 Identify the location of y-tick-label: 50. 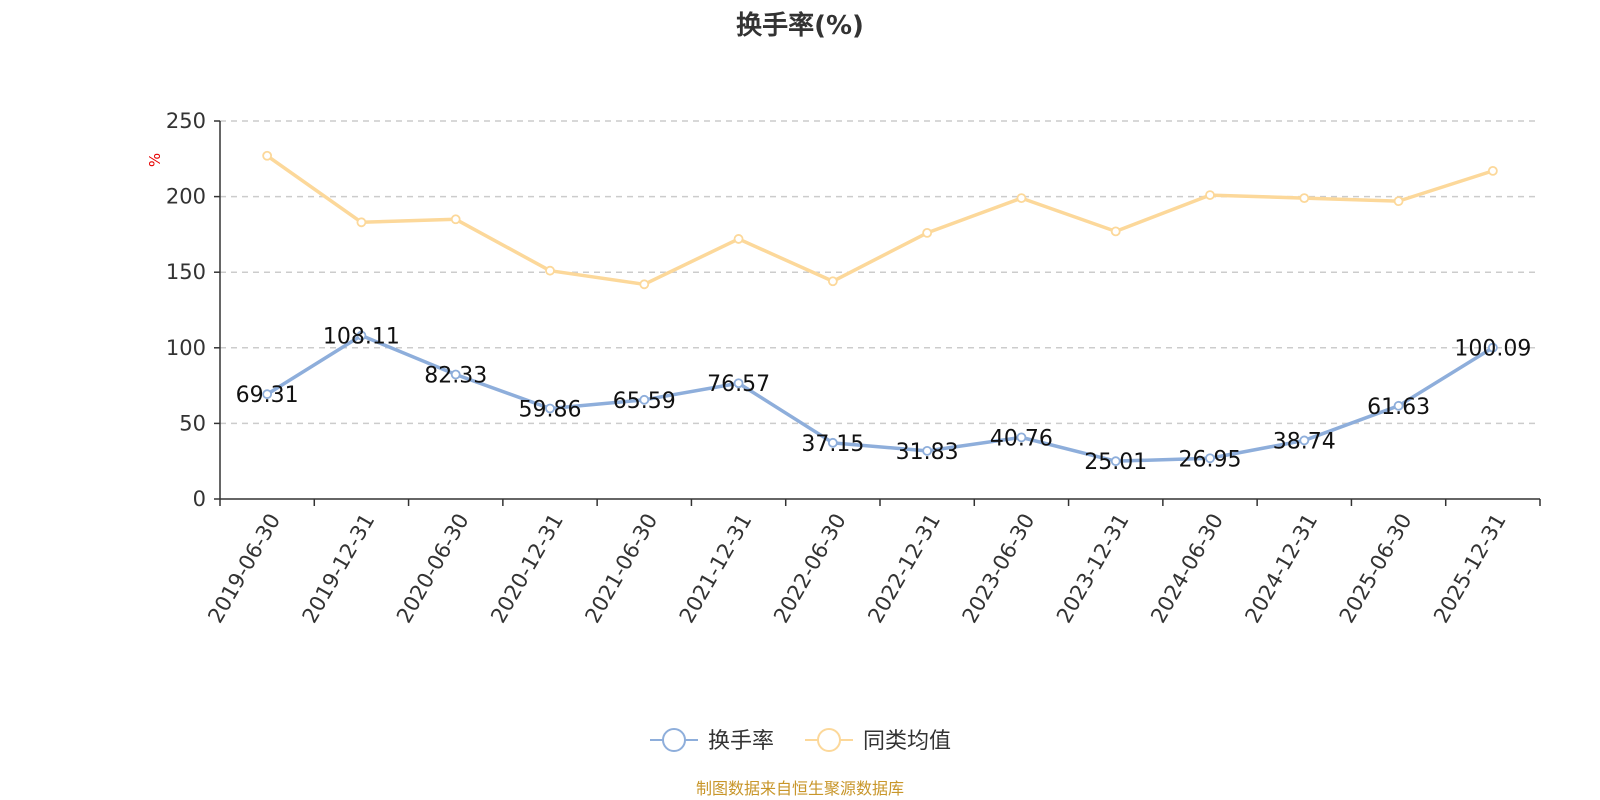
(192, 423).